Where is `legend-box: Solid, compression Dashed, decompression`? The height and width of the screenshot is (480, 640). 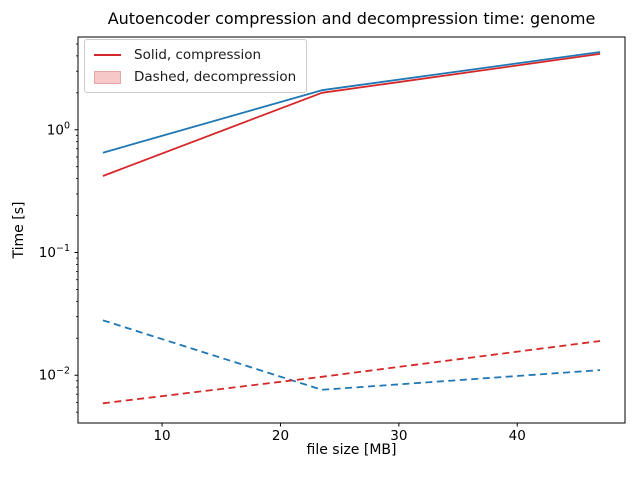
legend-box: Solid, compression Dashed, decompression is located at coordinates (196, 66).